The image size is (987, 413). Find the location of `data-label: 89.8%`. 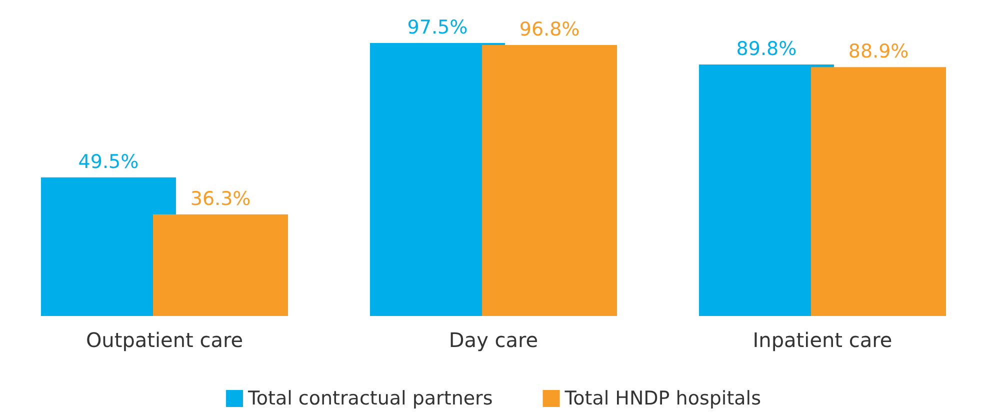

data-label: 89.8% is located at coordinates (766, 49).